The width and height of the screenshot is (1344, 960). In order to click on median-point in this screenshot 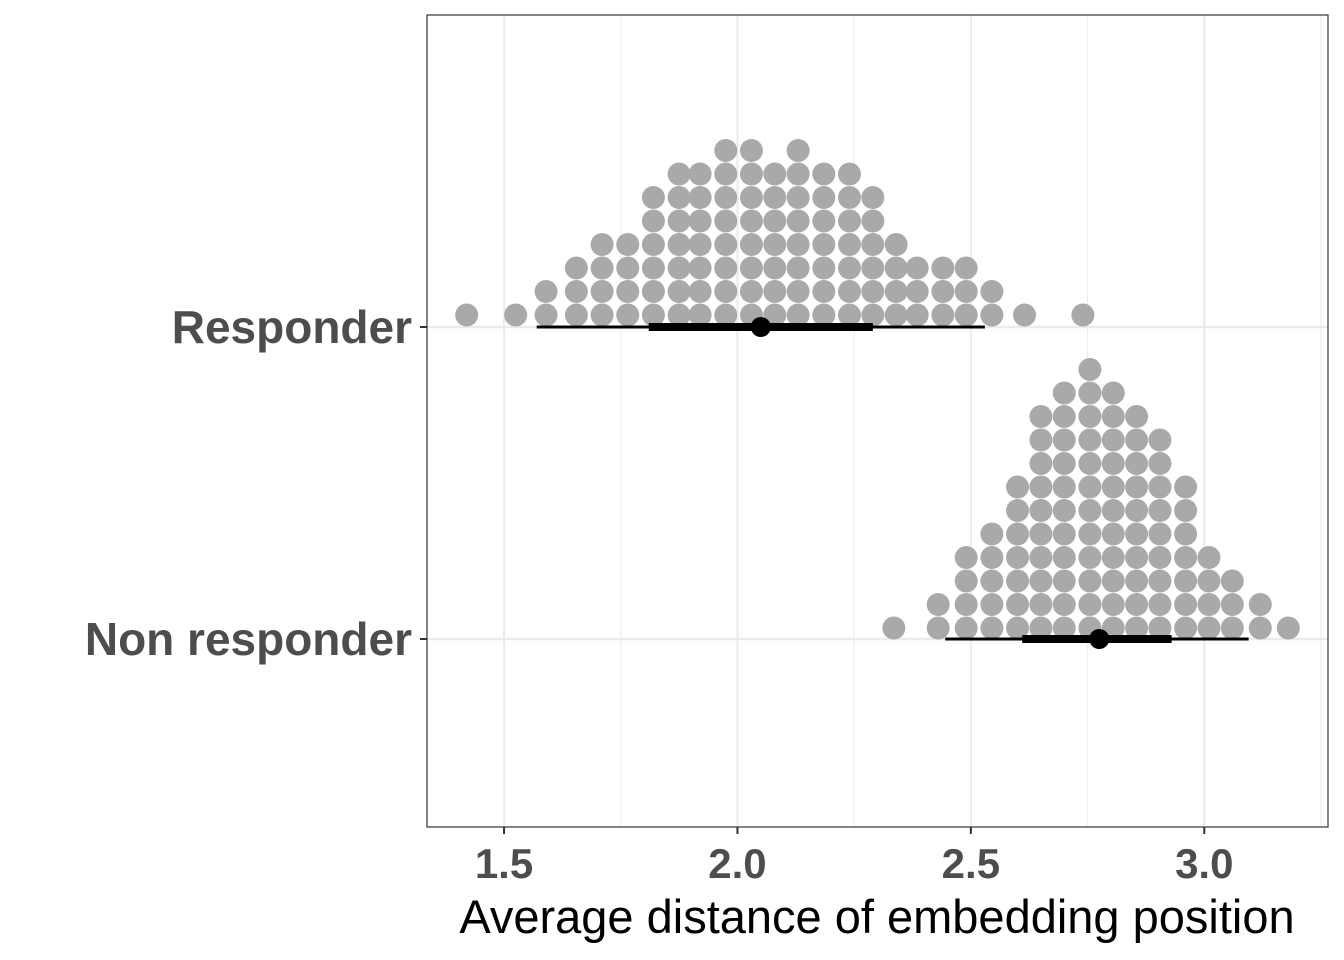, I will do `click(1099, 639)`.